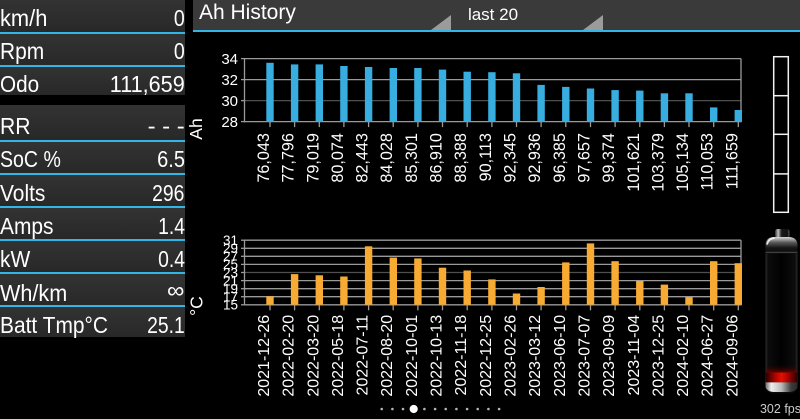 This screenshot has height=419, width=800. I want to click on svg-text: 2022-02-20, so click(289, 356).